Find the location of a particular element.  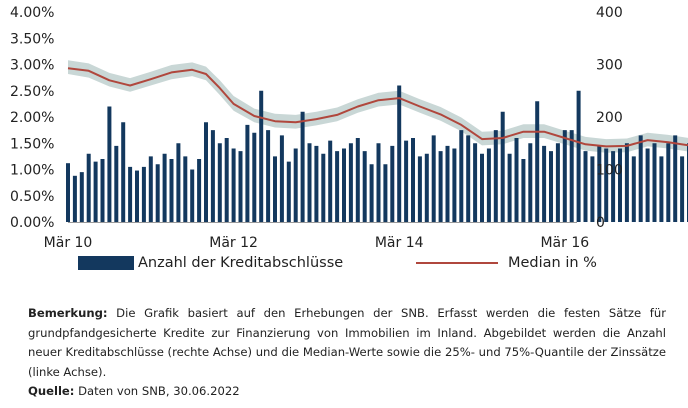

source-paragraph: Quelle: Daten von SNB, 30.06.2022 is located at coordinates (347, 392).